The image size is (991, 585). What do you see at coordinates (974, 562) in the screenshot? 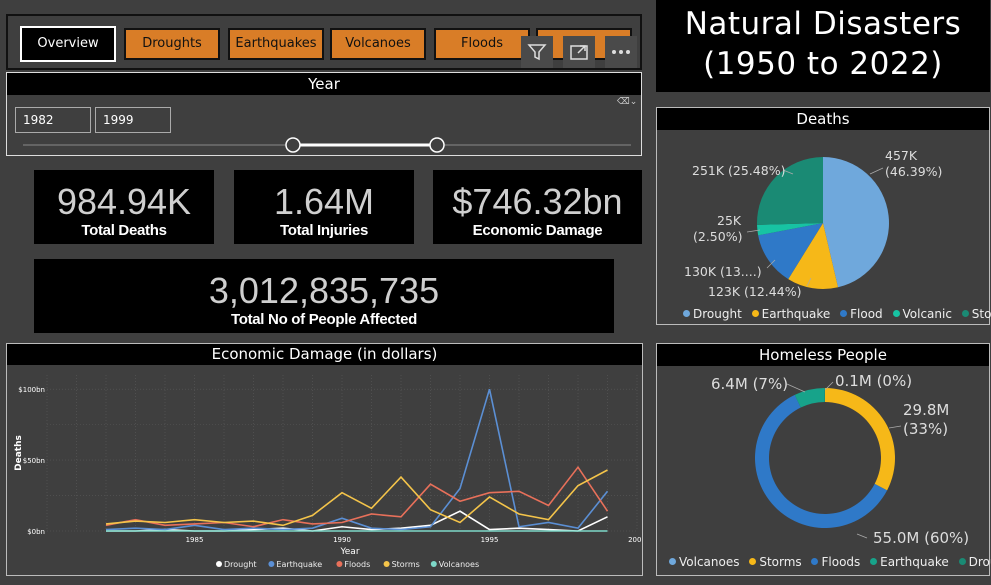
I see `legend-drought-homeless: Drought` at bounding box center [974, 562].